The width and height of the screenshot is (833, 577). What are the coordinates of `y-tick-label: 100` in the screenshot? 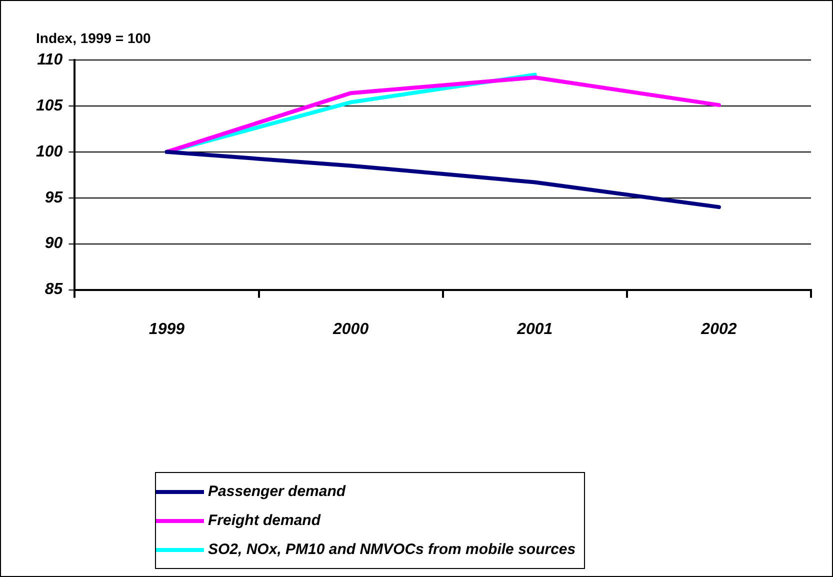 It's located at (49, 151).